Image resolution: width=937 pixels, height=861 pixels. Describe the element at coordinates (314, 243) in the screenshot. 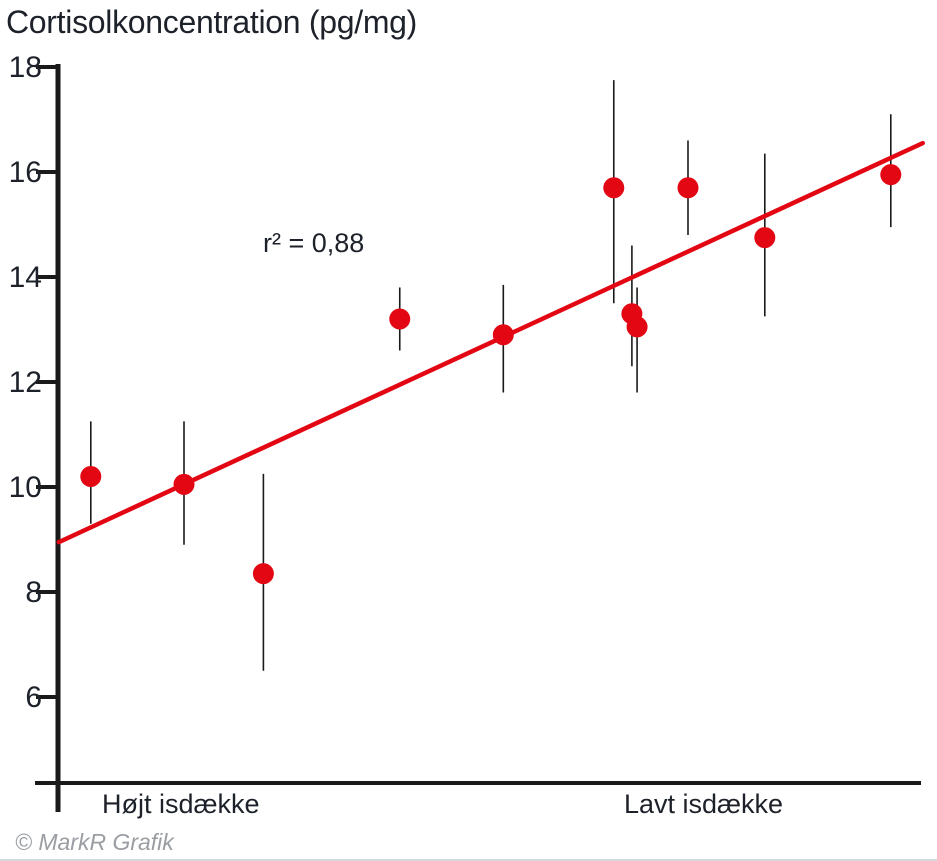

I see `r-squared-annotation: r² = 0,88` at that location.